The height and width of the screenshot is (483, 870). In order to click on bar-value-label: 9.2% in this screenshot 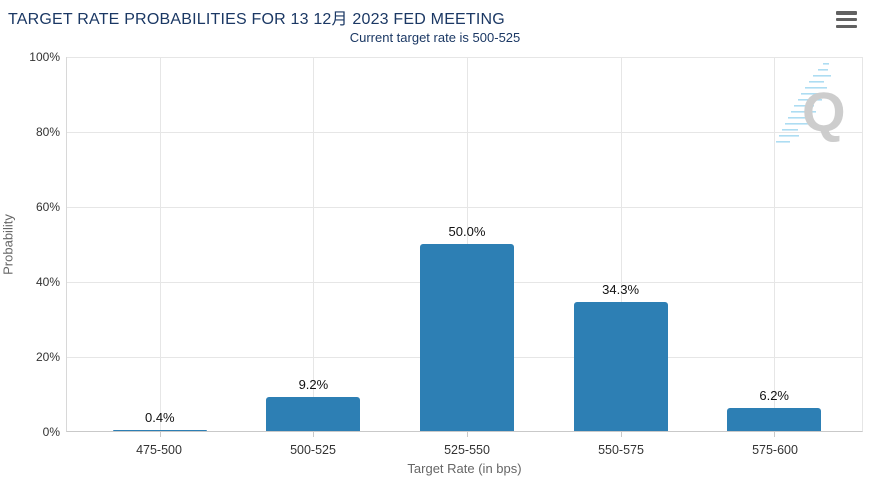, I will do `click(313, 384)`.